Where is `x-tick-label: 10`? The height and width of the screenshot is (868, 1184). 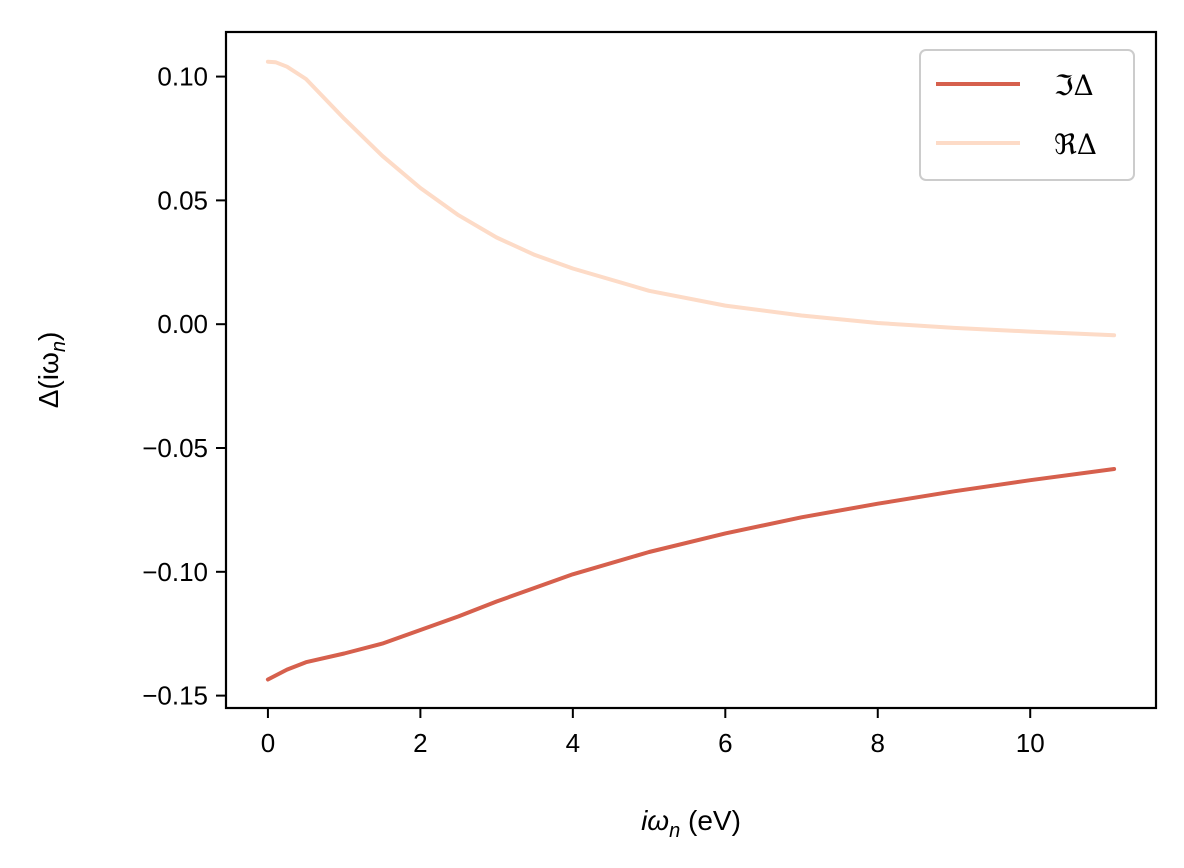
x-tick-label: 10 is located at coordinates (1030, 743).